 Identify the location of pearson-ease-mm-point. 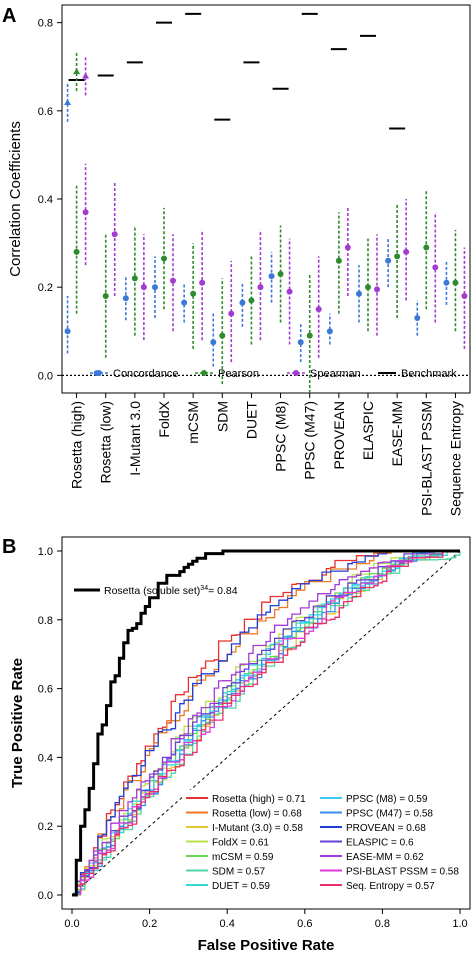
(397, 256).